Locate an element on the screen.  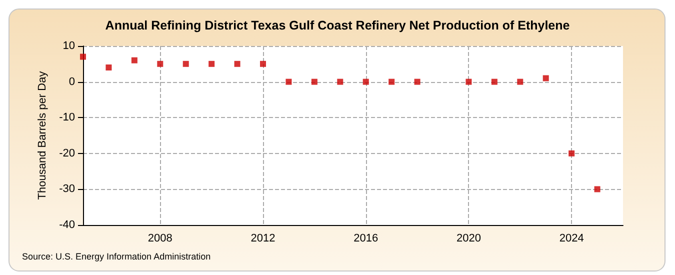
x-tick-label: 2008 is located at coordinates (160, 238).